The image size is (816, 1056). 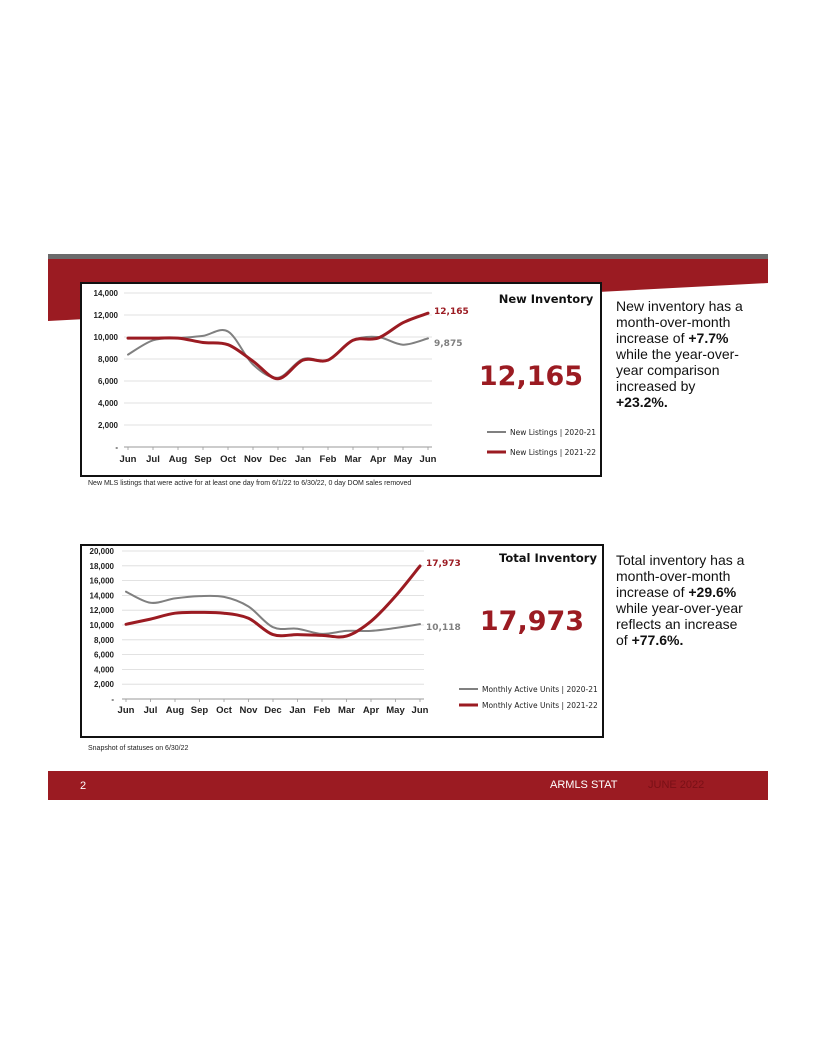 What do you see at coordinates (408, 256) in the screenshot?
I see `header-rule` at bounding box center [408, 256].